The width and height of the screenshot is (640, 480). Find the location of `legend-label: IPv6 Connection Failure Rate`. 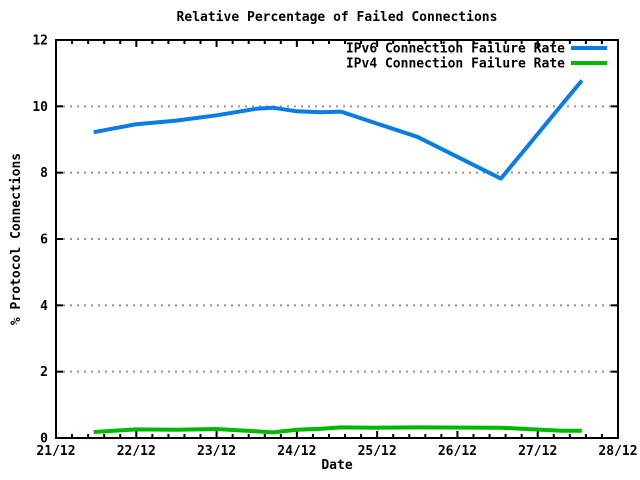

legend-label: IPv6 Connection Failure Rate is located at coordinates (455, 49).